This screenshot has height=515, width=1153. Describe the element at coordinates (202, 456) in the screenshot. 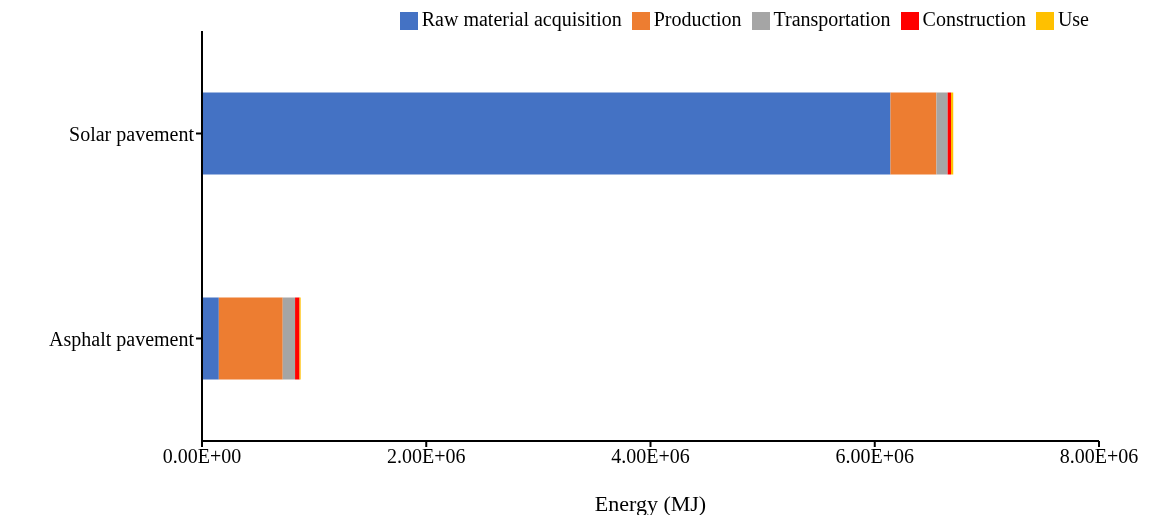

I see `x-tick-label: 0.00E+00` at that location.